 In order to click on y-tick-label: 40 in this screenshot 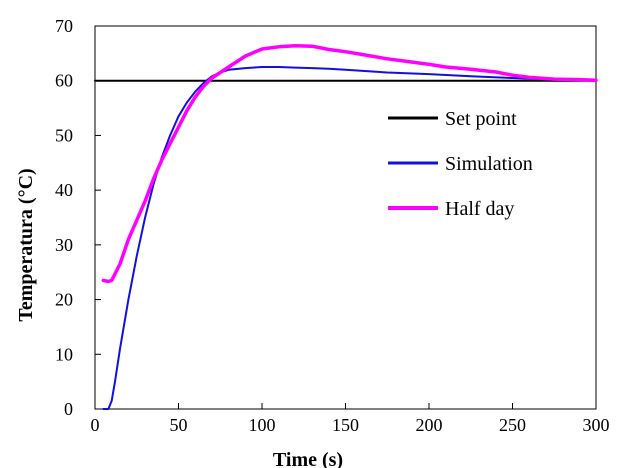, I will do `click(64, 190)`.